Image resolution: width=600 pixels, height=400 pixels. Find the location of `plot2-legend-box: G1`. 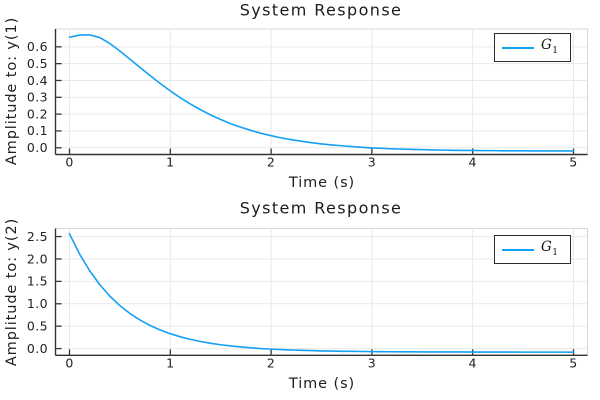

plot2-legend-box: G1 is located at coordinates (532, 249).